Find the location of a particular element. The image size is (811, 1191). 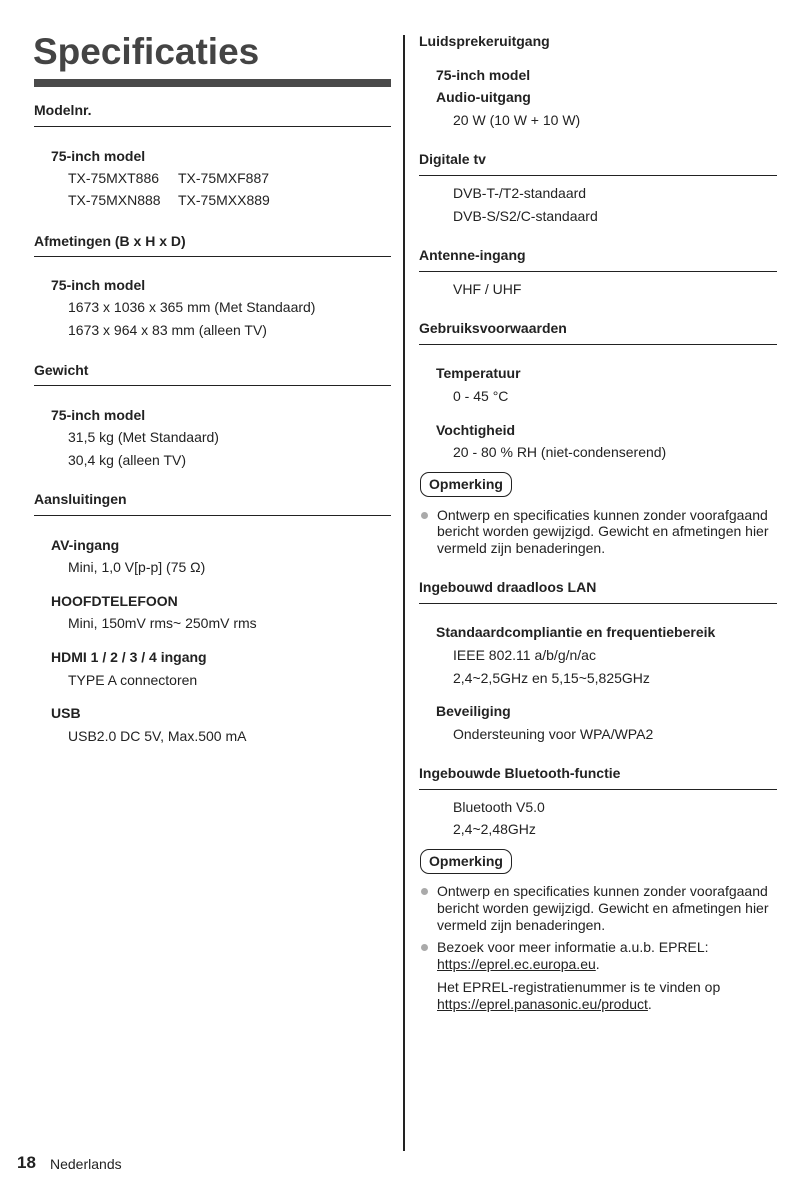

panasonic-link-line: https://eprel.panasonic.eu/product. is located at coordinates (544, 1004).